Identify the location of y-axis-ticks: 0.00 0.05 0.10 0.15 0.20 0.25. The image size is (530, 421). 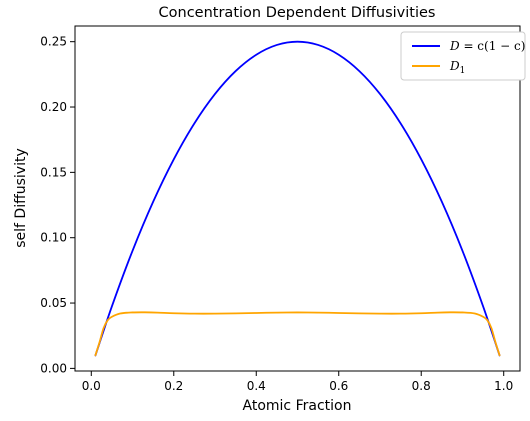
(57, 205).